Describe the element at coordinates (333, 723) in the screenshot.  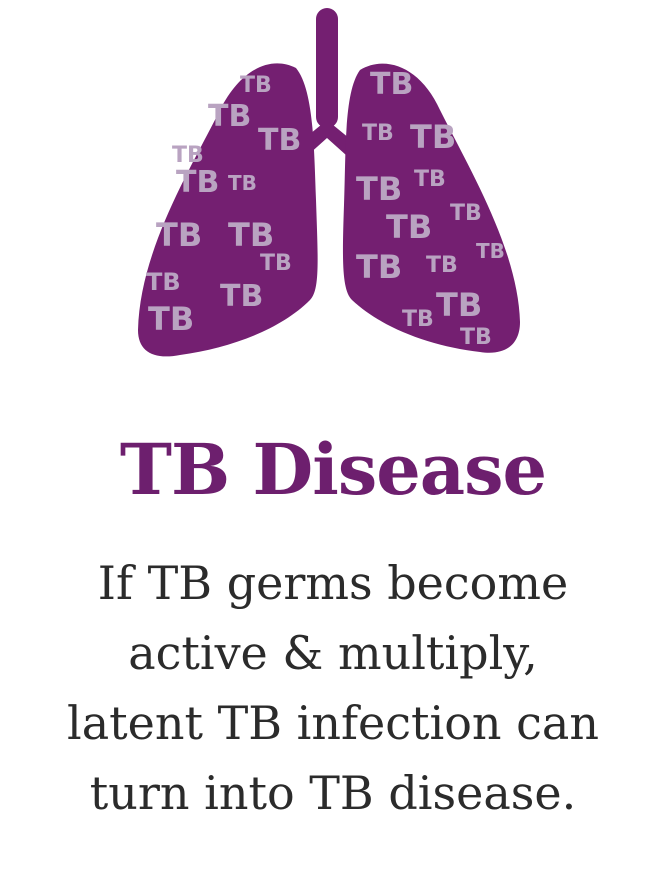
I see `description-line: latent TB infection can` at that location.